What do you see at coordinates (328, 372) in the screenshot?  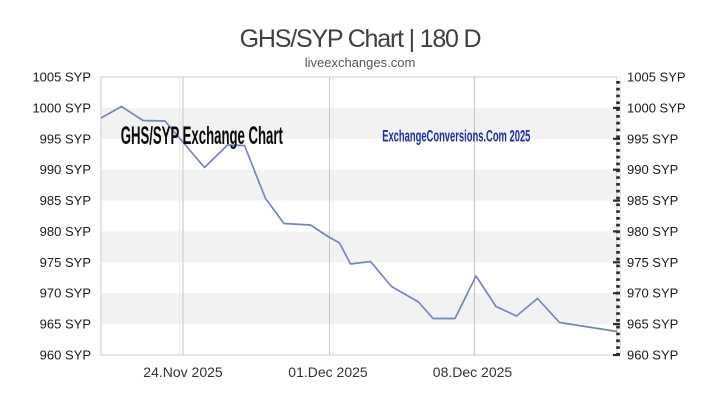 I see `svg-text: 01.Dec 2025` at bounding box center [328, 372].